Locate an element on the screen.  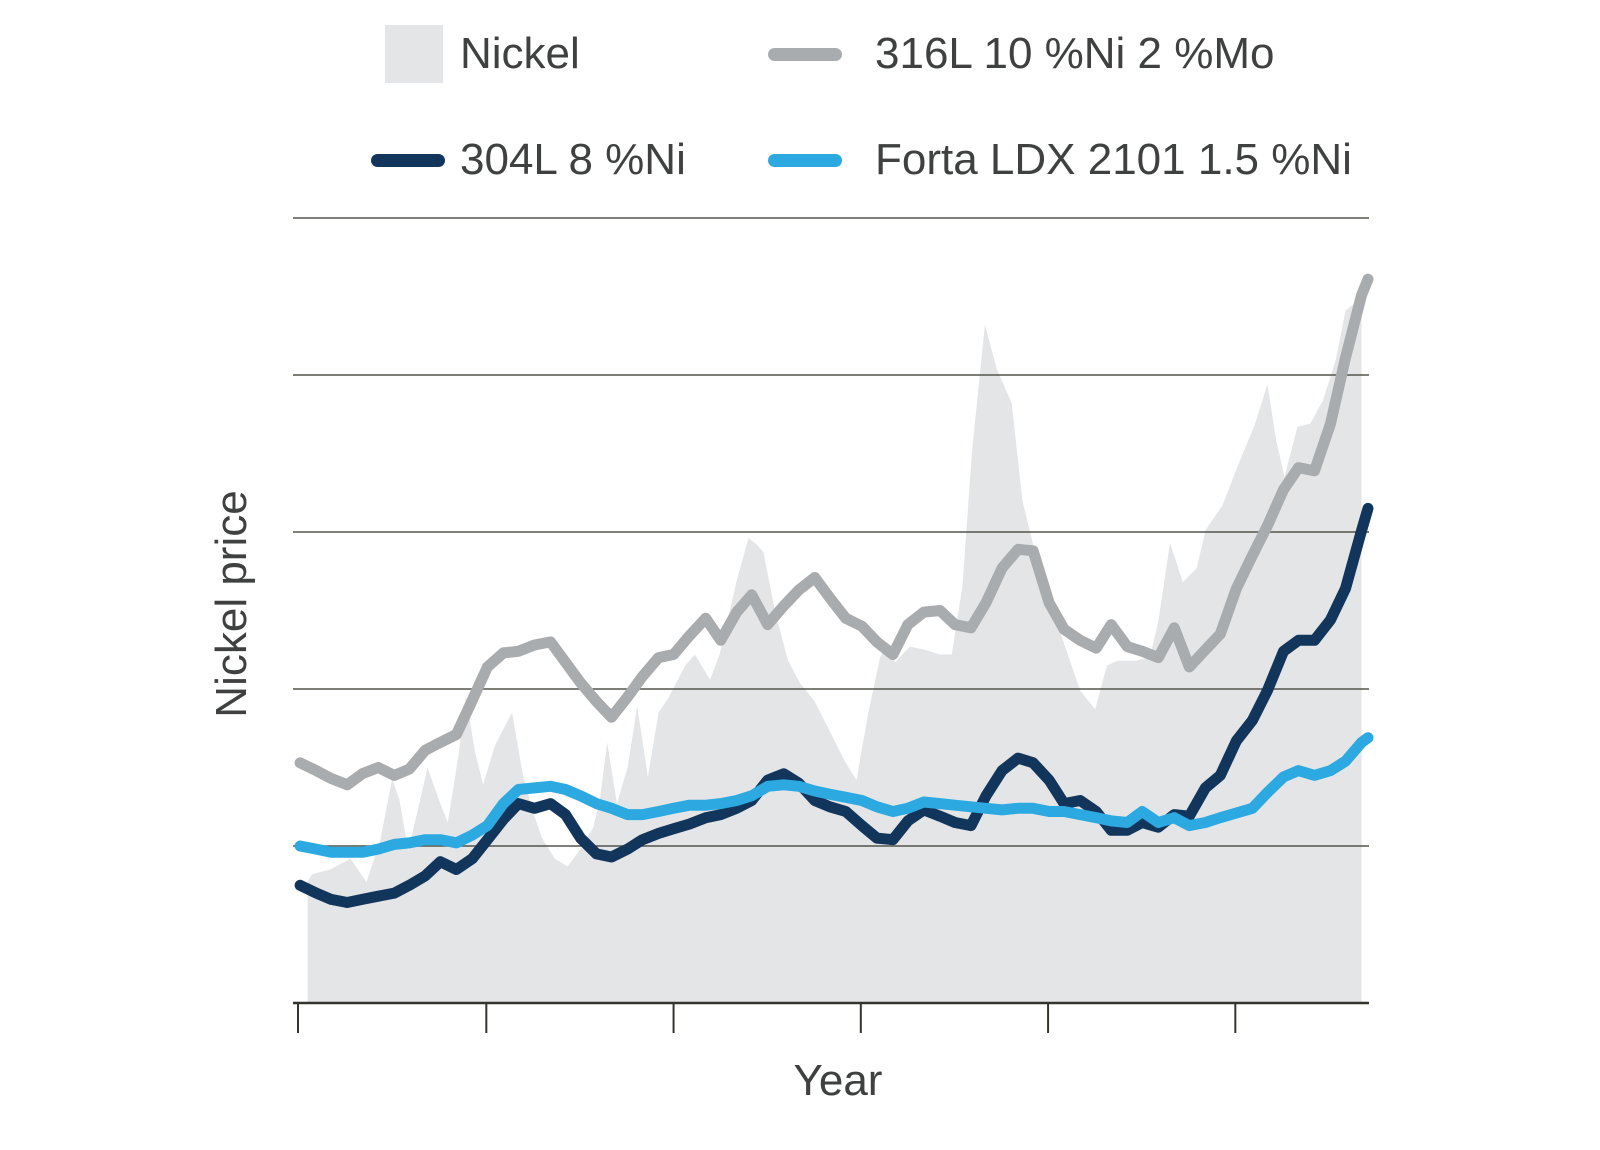
legend-item-316l: 316L 10 %Ni 2 %Mo is located at coordinates (1021, 54).